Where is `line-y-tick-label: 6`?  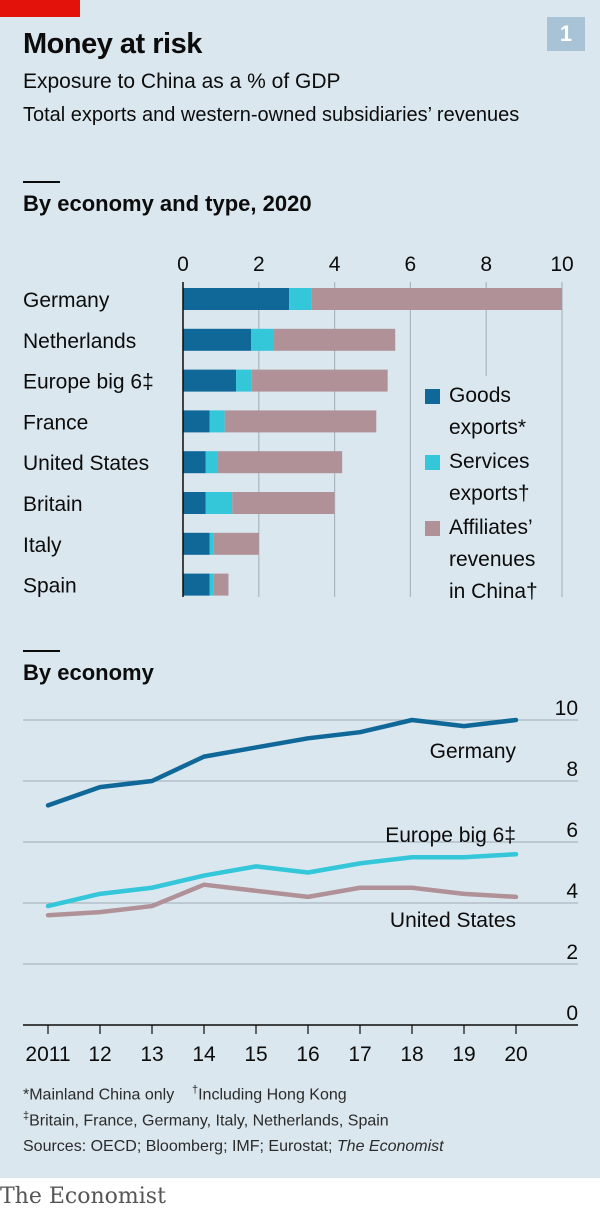
line-y-tick-label: 6 is located at coordinates (572, 830).